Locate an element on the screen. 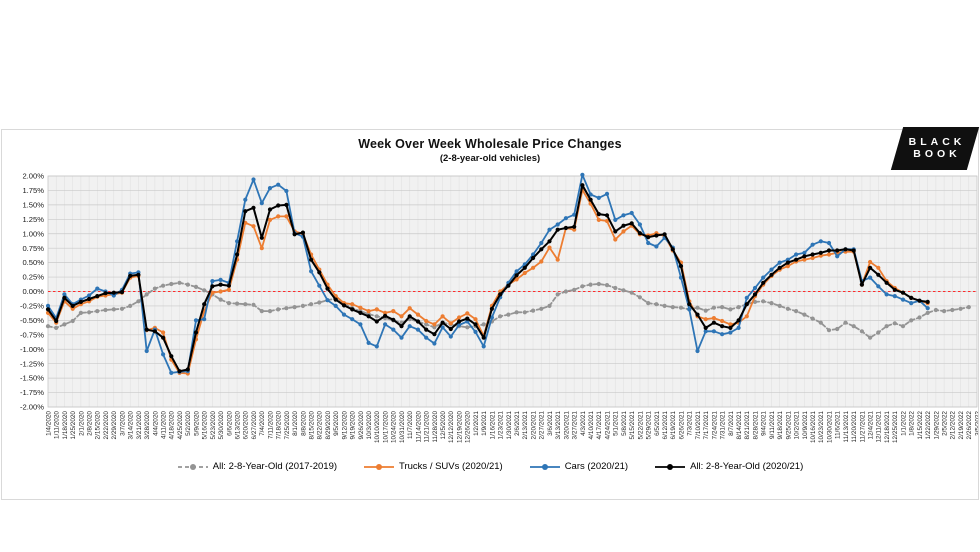 This screenshot has width=980, height=552. svg-text: 4/11/2020 is located at coordinates (163, 425).